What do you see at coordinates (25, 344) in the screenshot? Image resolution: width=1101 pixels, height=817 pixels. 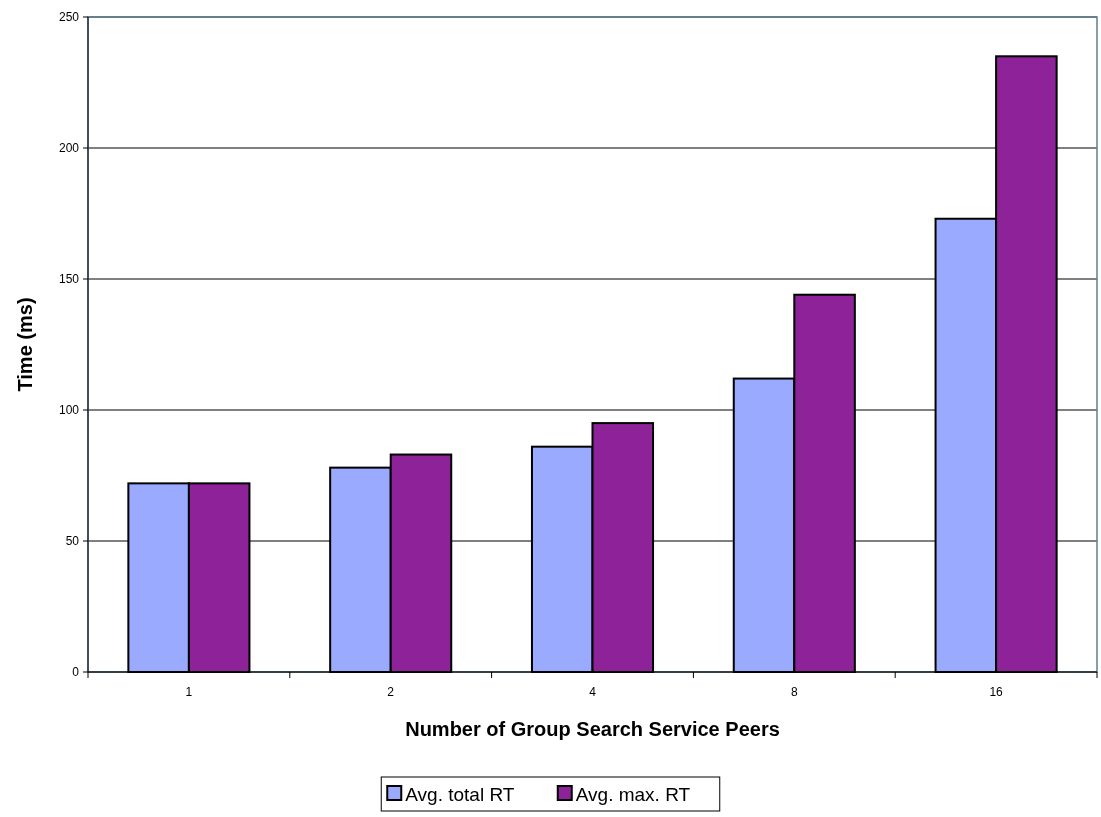 I see `y-axis-title: Time (ms)` at bounding box center [25, 344].